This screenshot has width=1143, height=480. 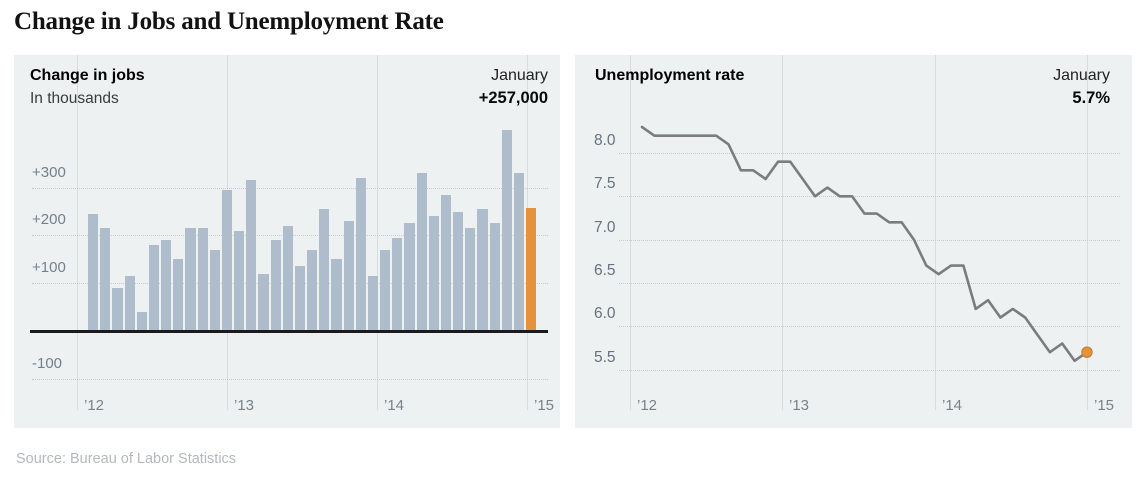 What do you see at coordinates (289, 331) in the screenshot?
I see `zero-baseline` at bounding box center [289, 331].